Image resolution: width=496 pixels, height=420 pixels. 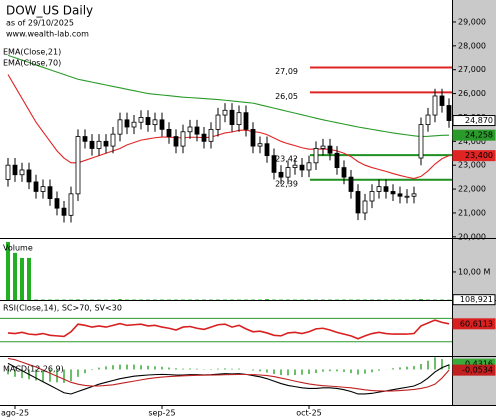 I want to click on y-tick-label: 21,000, so click(x=472, y=212).